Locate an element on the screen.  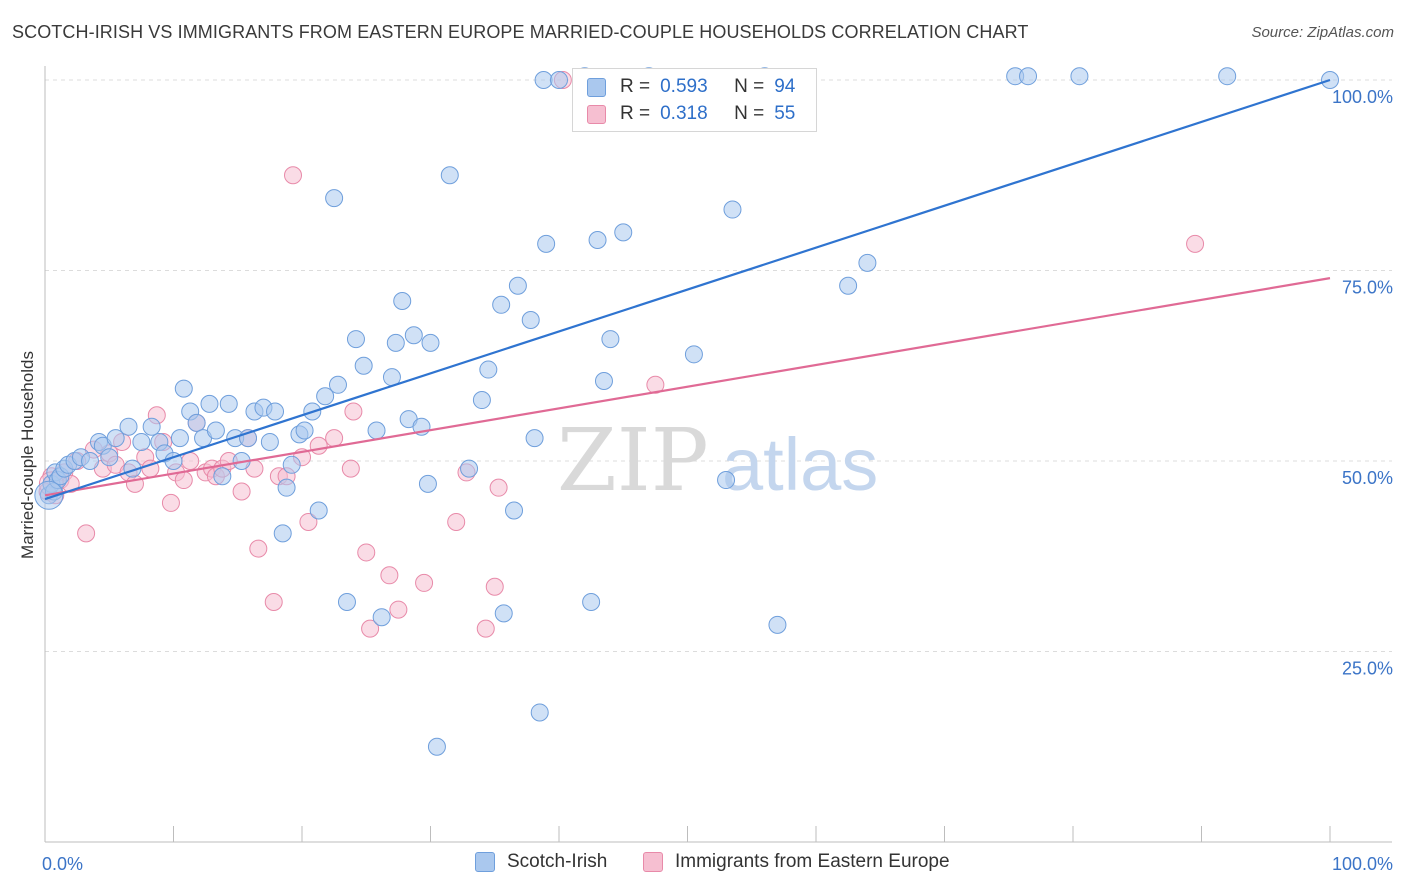
n-value: 55 is located at coordinates (785, 113).